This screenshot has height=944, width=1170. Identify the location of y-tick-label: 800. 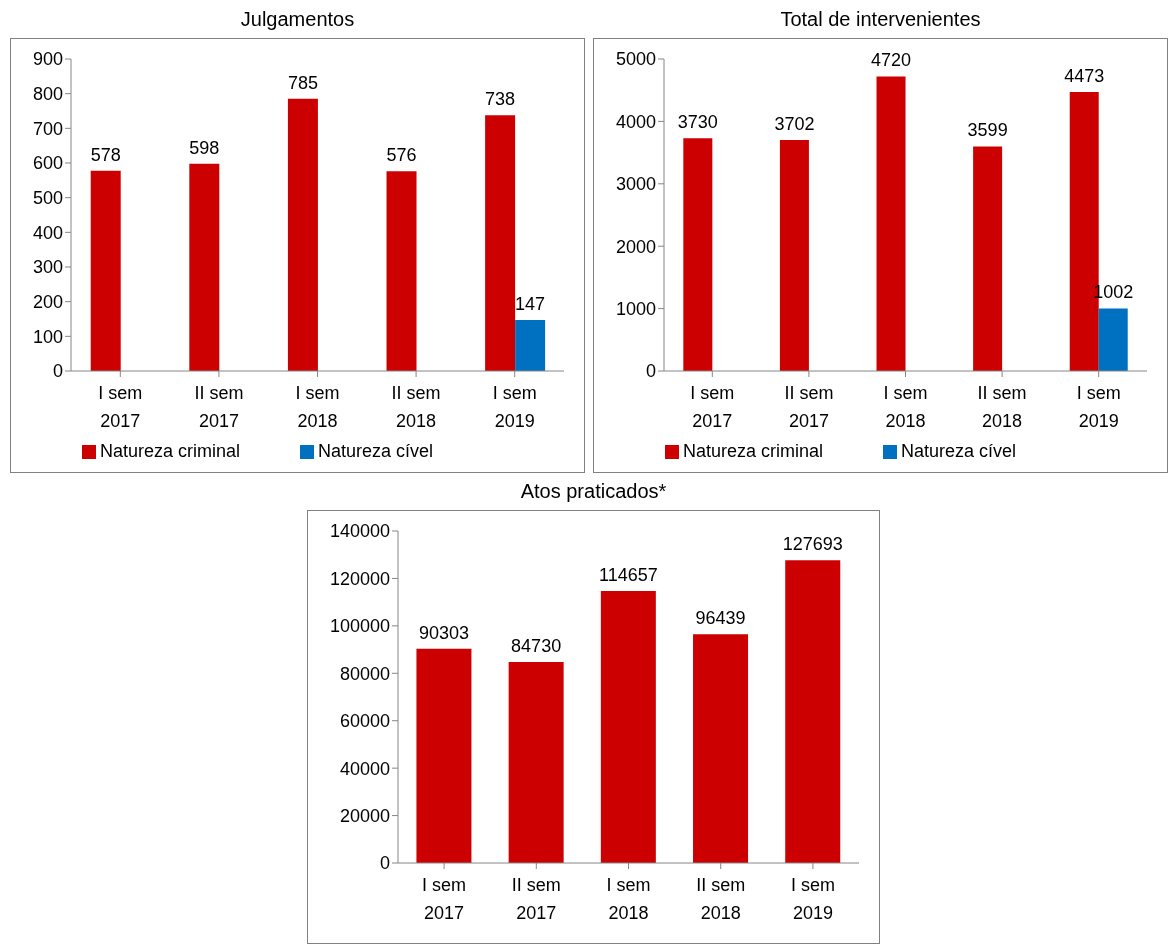
(47, 94).